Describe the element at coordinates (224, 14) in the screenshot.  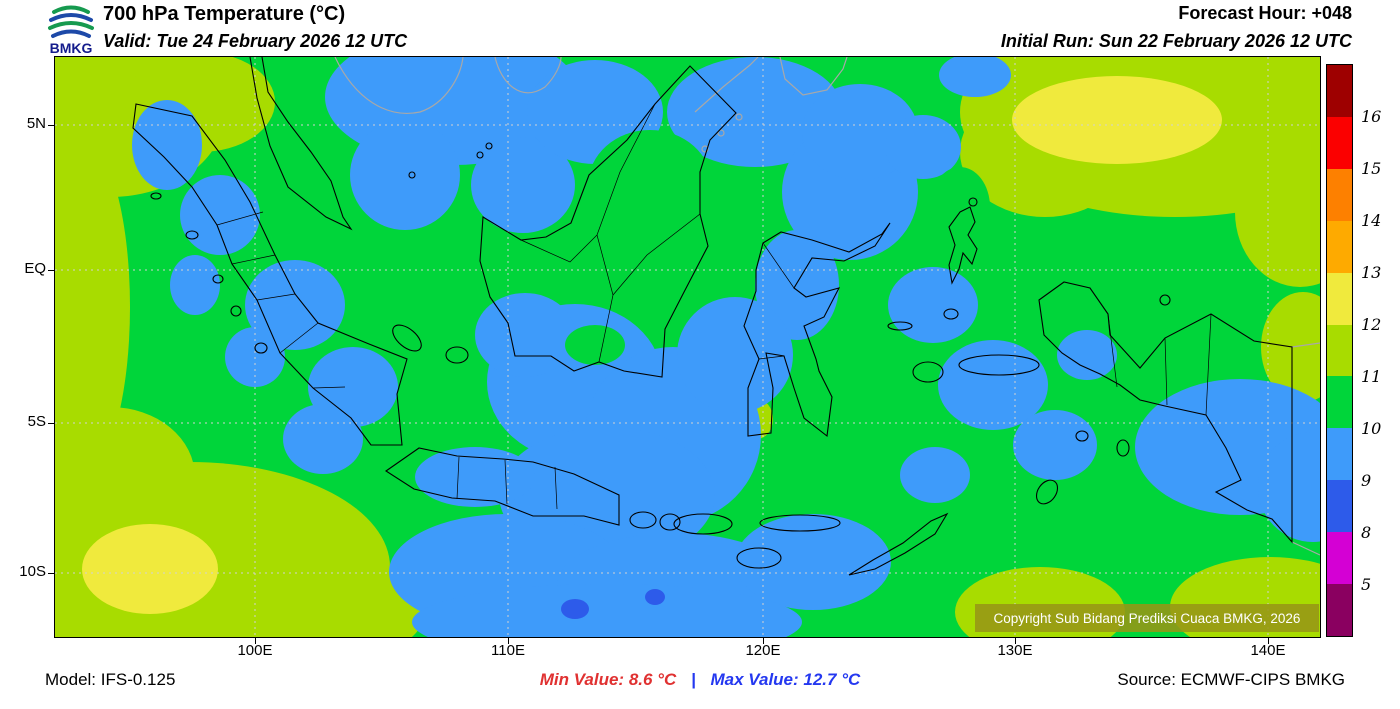
I see `page-title: 700 hPa Temperature (°C)` at that location.